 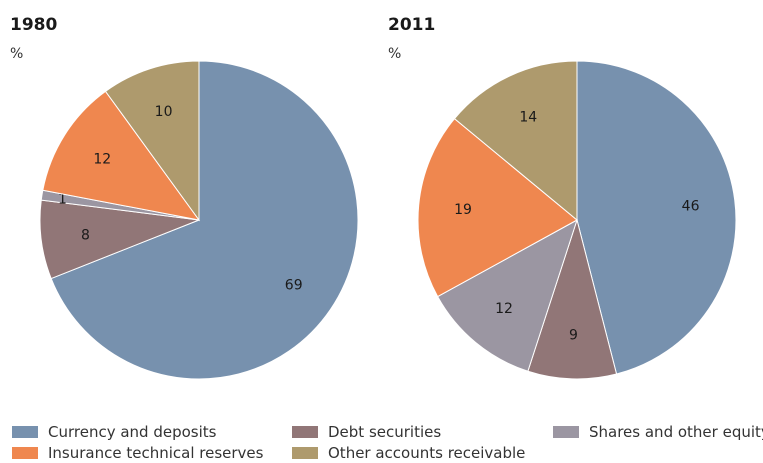 What do you see at coordinates (463, 210) in the screenshot?
I see `pie-value-label-2011-insurance_reserves: 19` at bounding box center [463, 210].